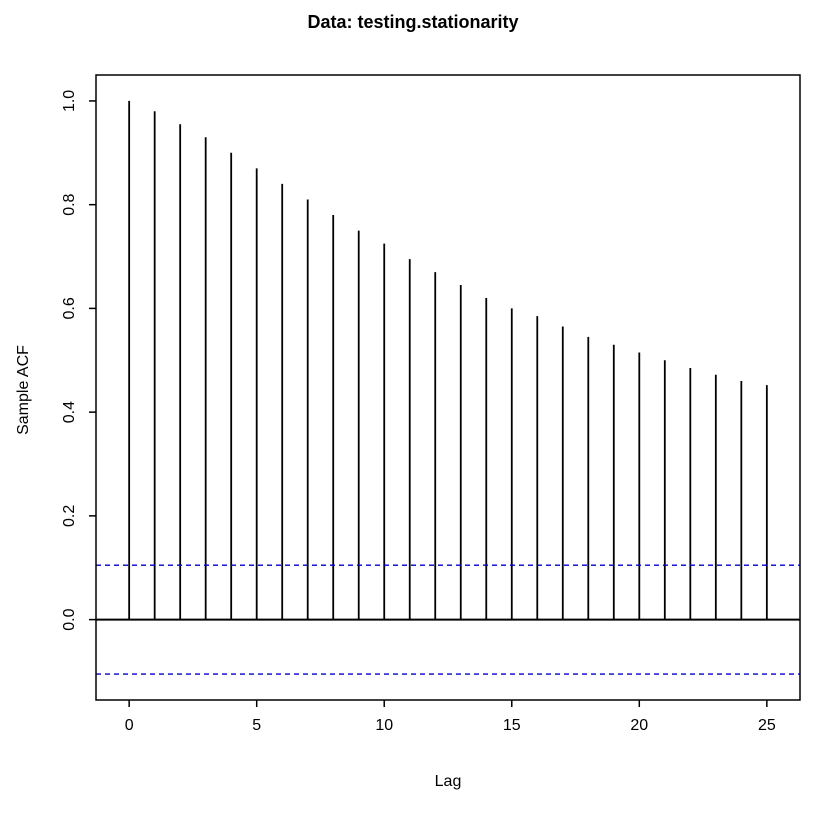 This screenshot has width=826, height=813. What do you see at coordinates (23, 390) in the screenshot?
I see `y-axis-label: Sample ACF` at bounding box center [23, 390].